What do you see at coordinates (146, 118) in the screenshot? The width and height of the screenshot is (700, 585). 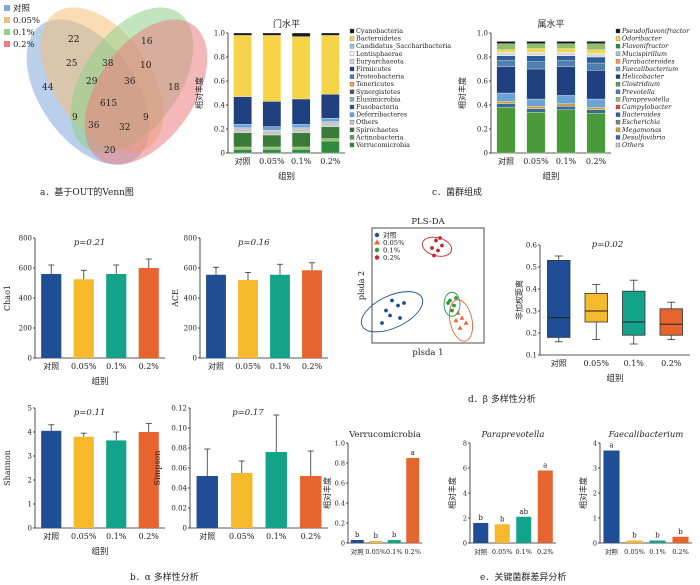 I see `venn-n9b: 9` at bounding box center [146, 118].